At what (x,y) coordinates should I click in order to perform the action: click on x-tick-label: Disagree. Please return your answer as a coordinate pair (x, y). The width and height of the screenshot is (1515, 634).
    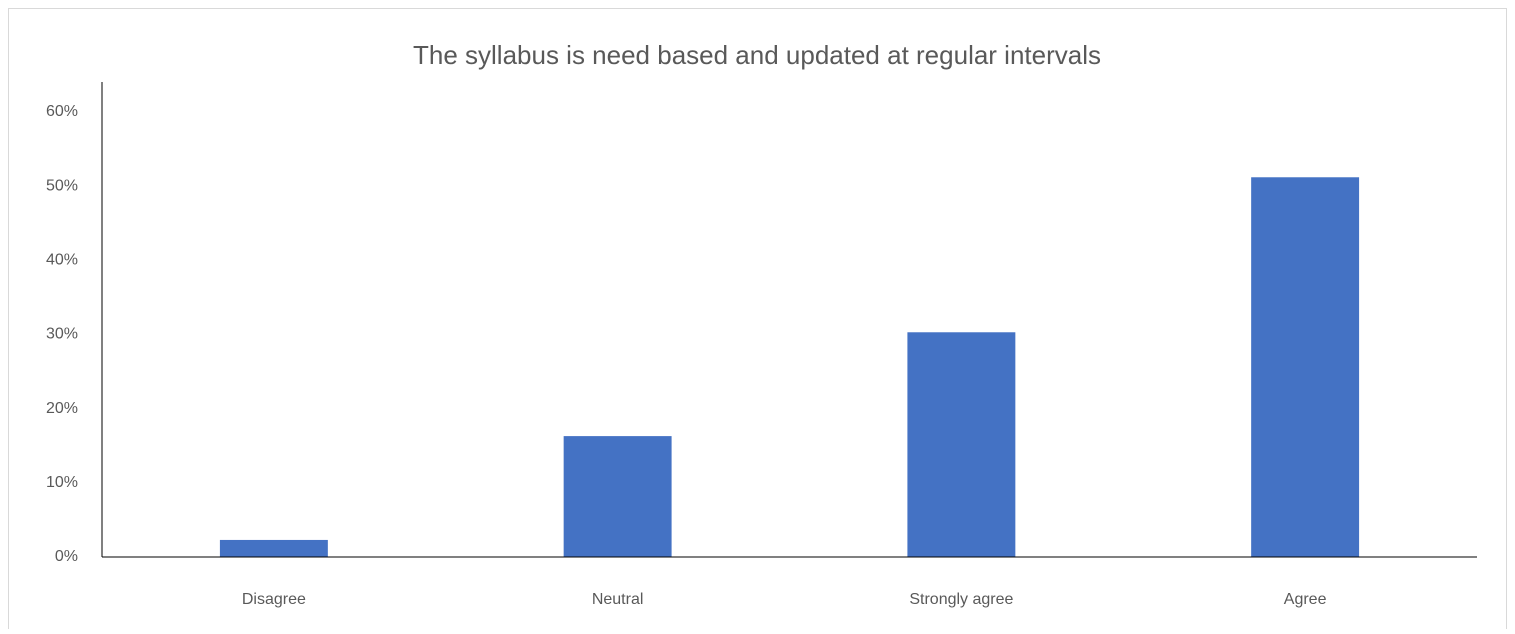
    Looking at the image, I should click on (274, 599).